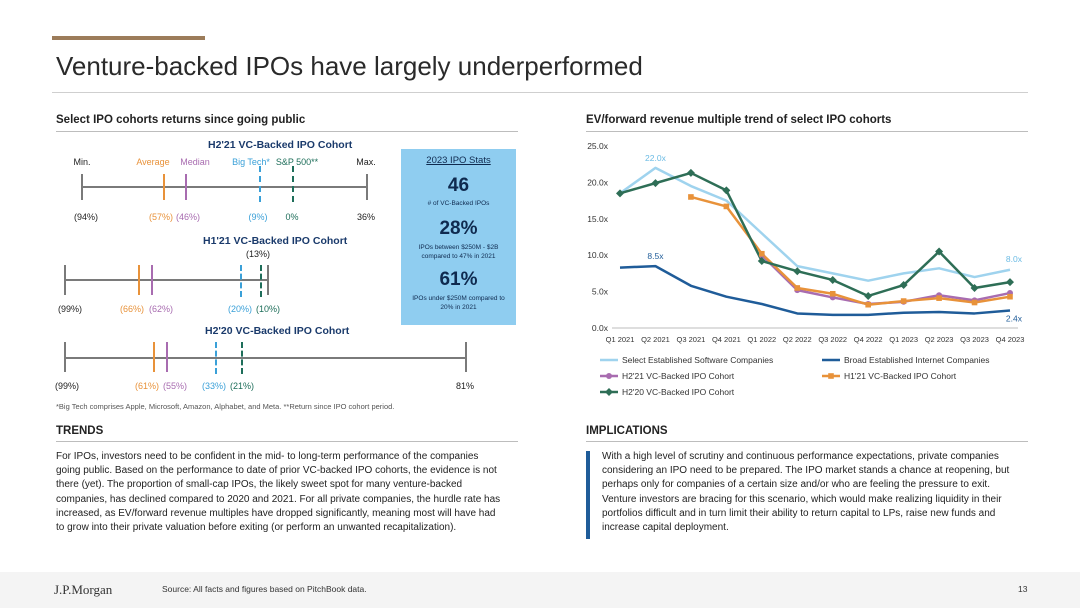 The height and width of the screenshot is (608, 1080). Describe the element at coordinates (258, 254) in the screenshot. I see `value-max: (13%)` at that location.